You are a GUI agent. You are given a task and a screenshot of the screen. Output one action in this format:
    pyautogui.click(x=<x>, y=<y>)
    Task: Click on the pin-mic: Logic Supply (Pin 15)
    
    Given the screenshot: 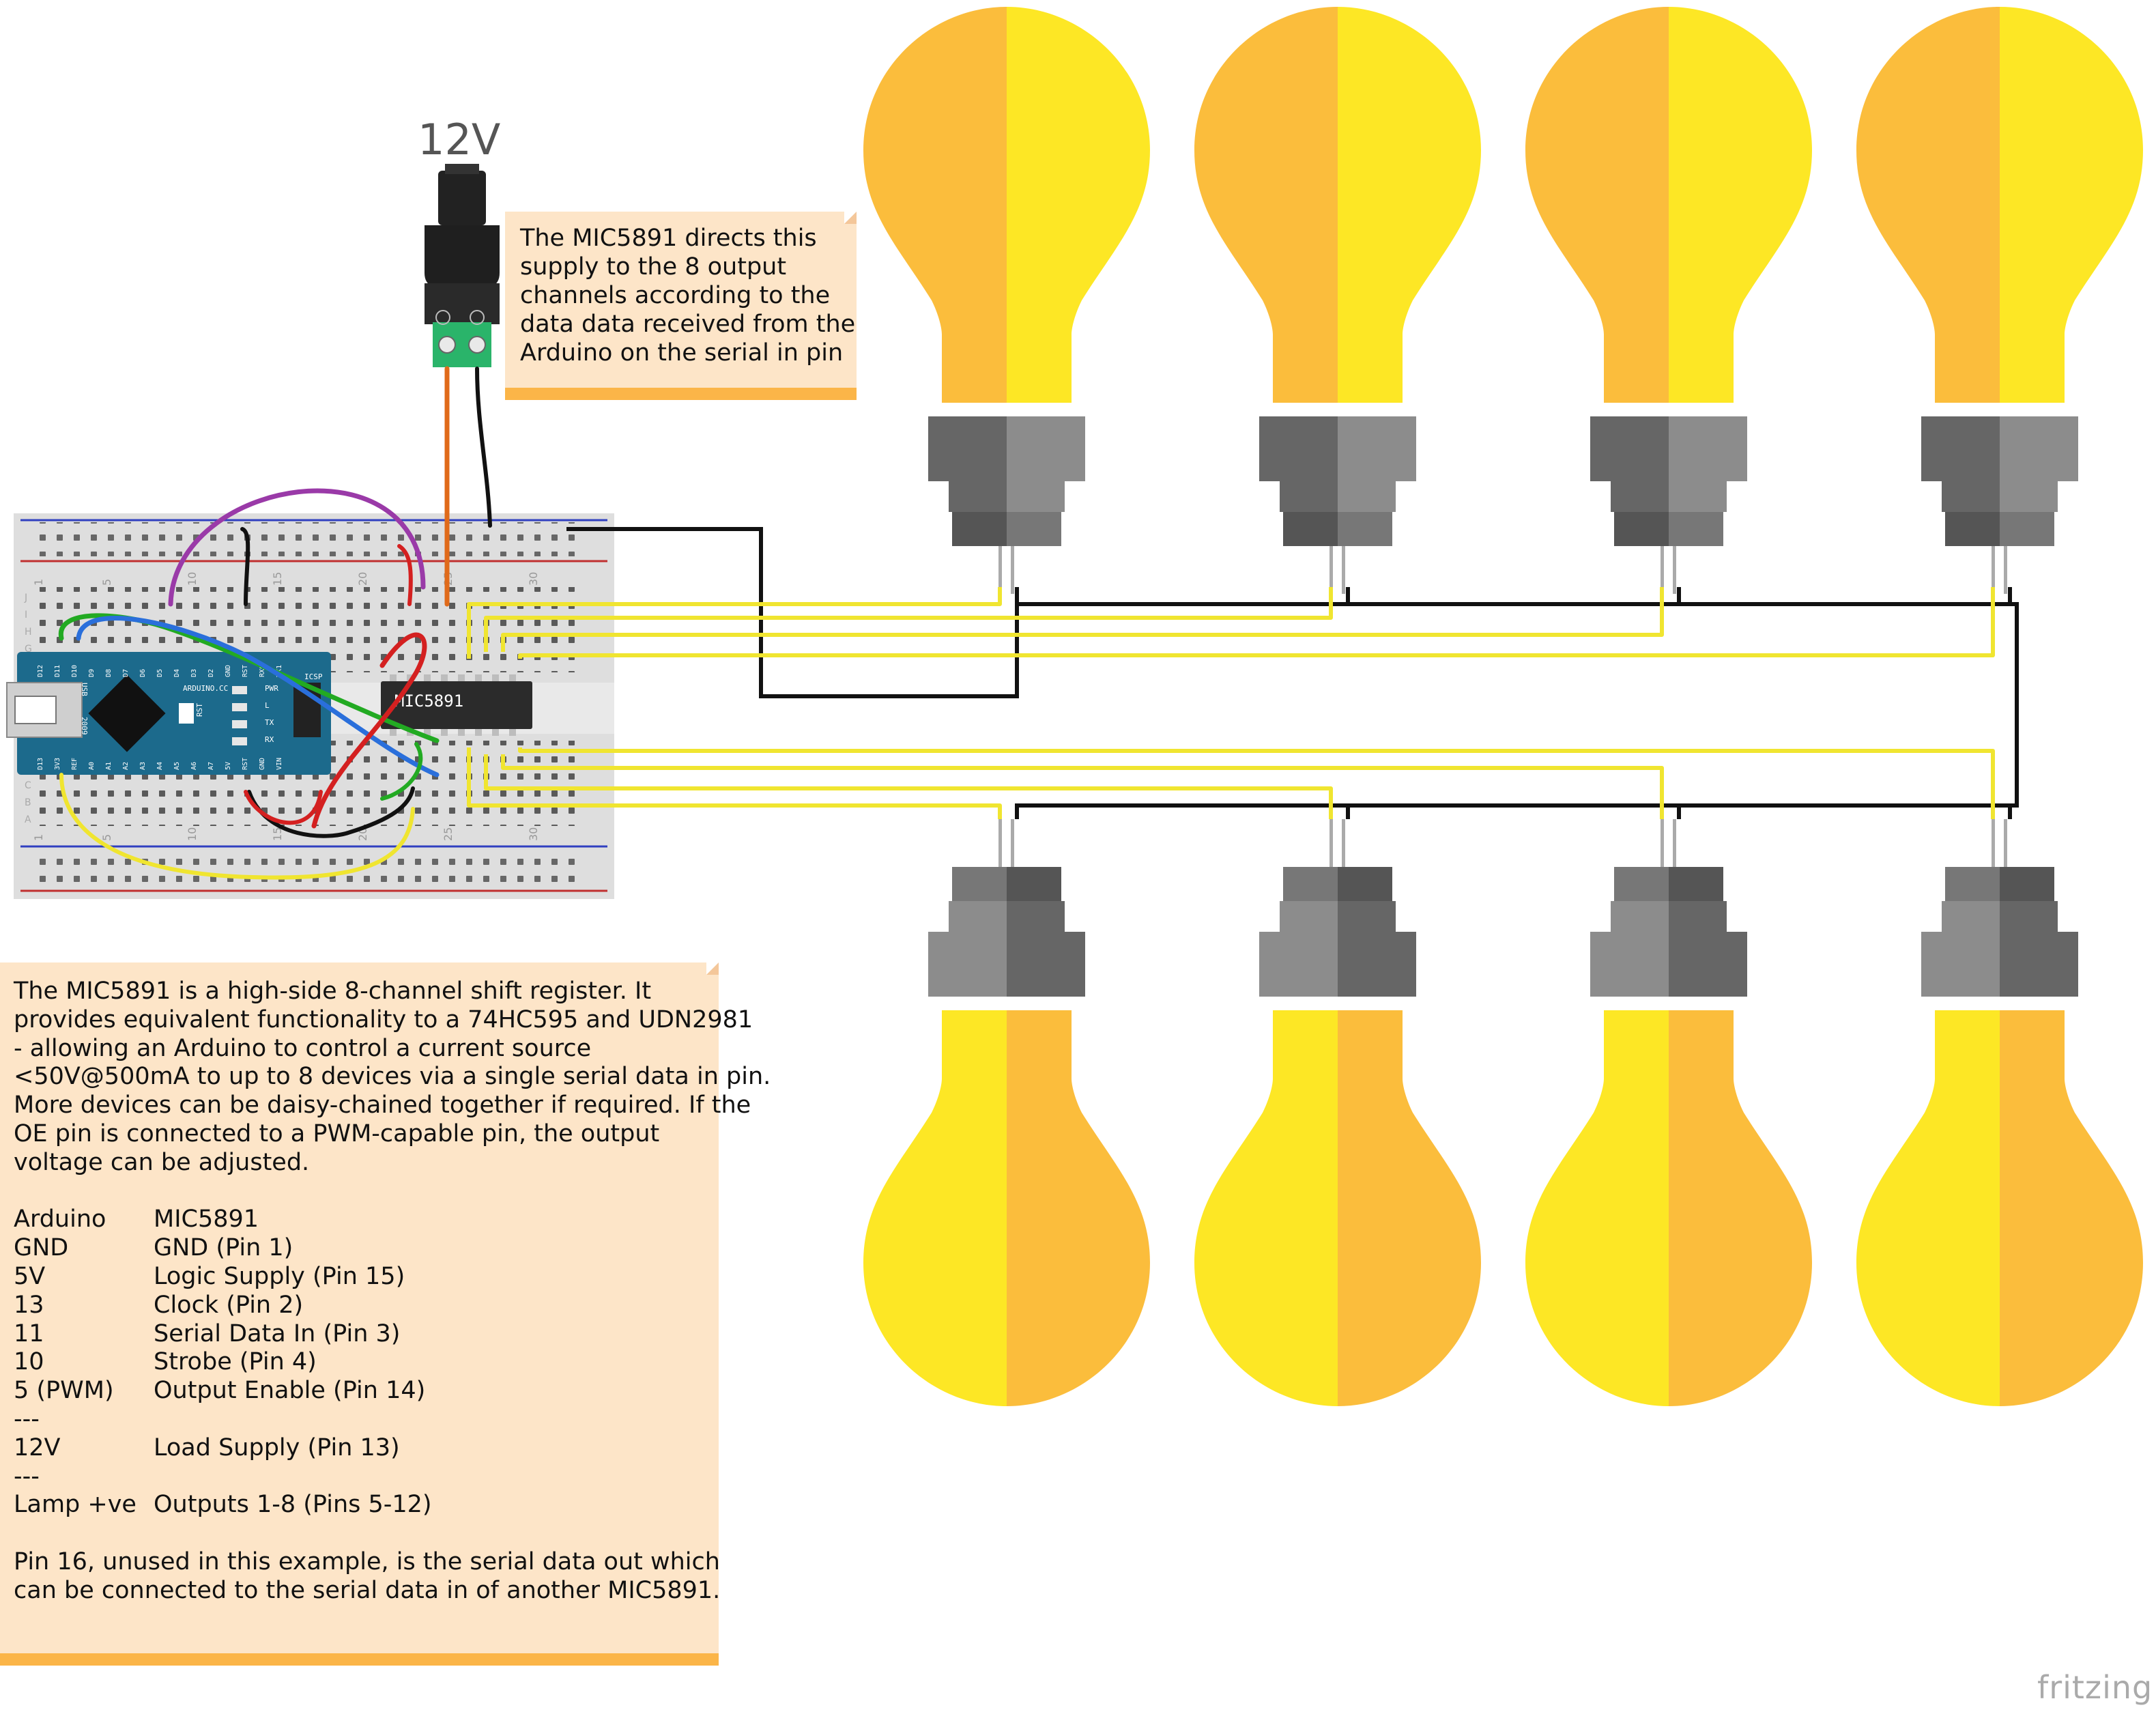 What is the action you would take?
    pyautogui.click(x=279, y=1276)
    